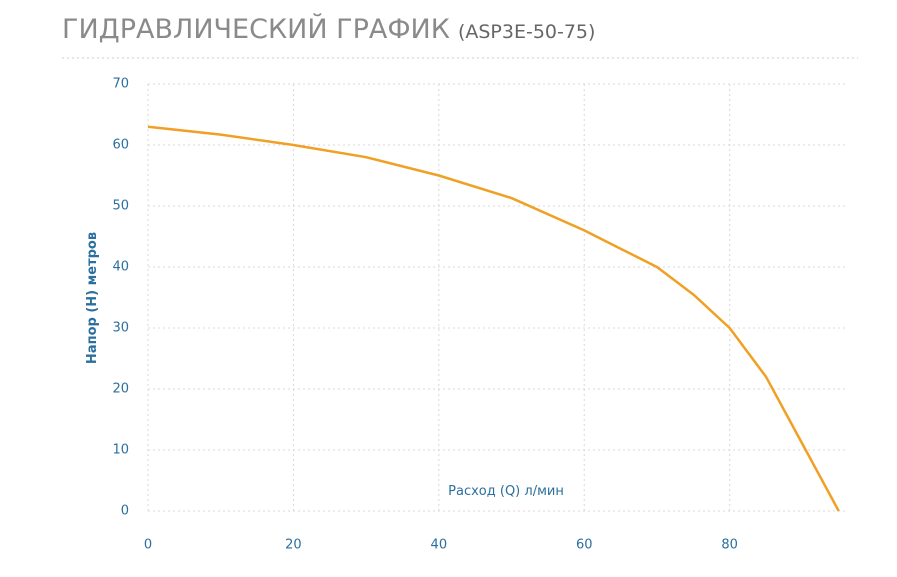  I want to click on y-tick-label: 0, so click(125, 511).